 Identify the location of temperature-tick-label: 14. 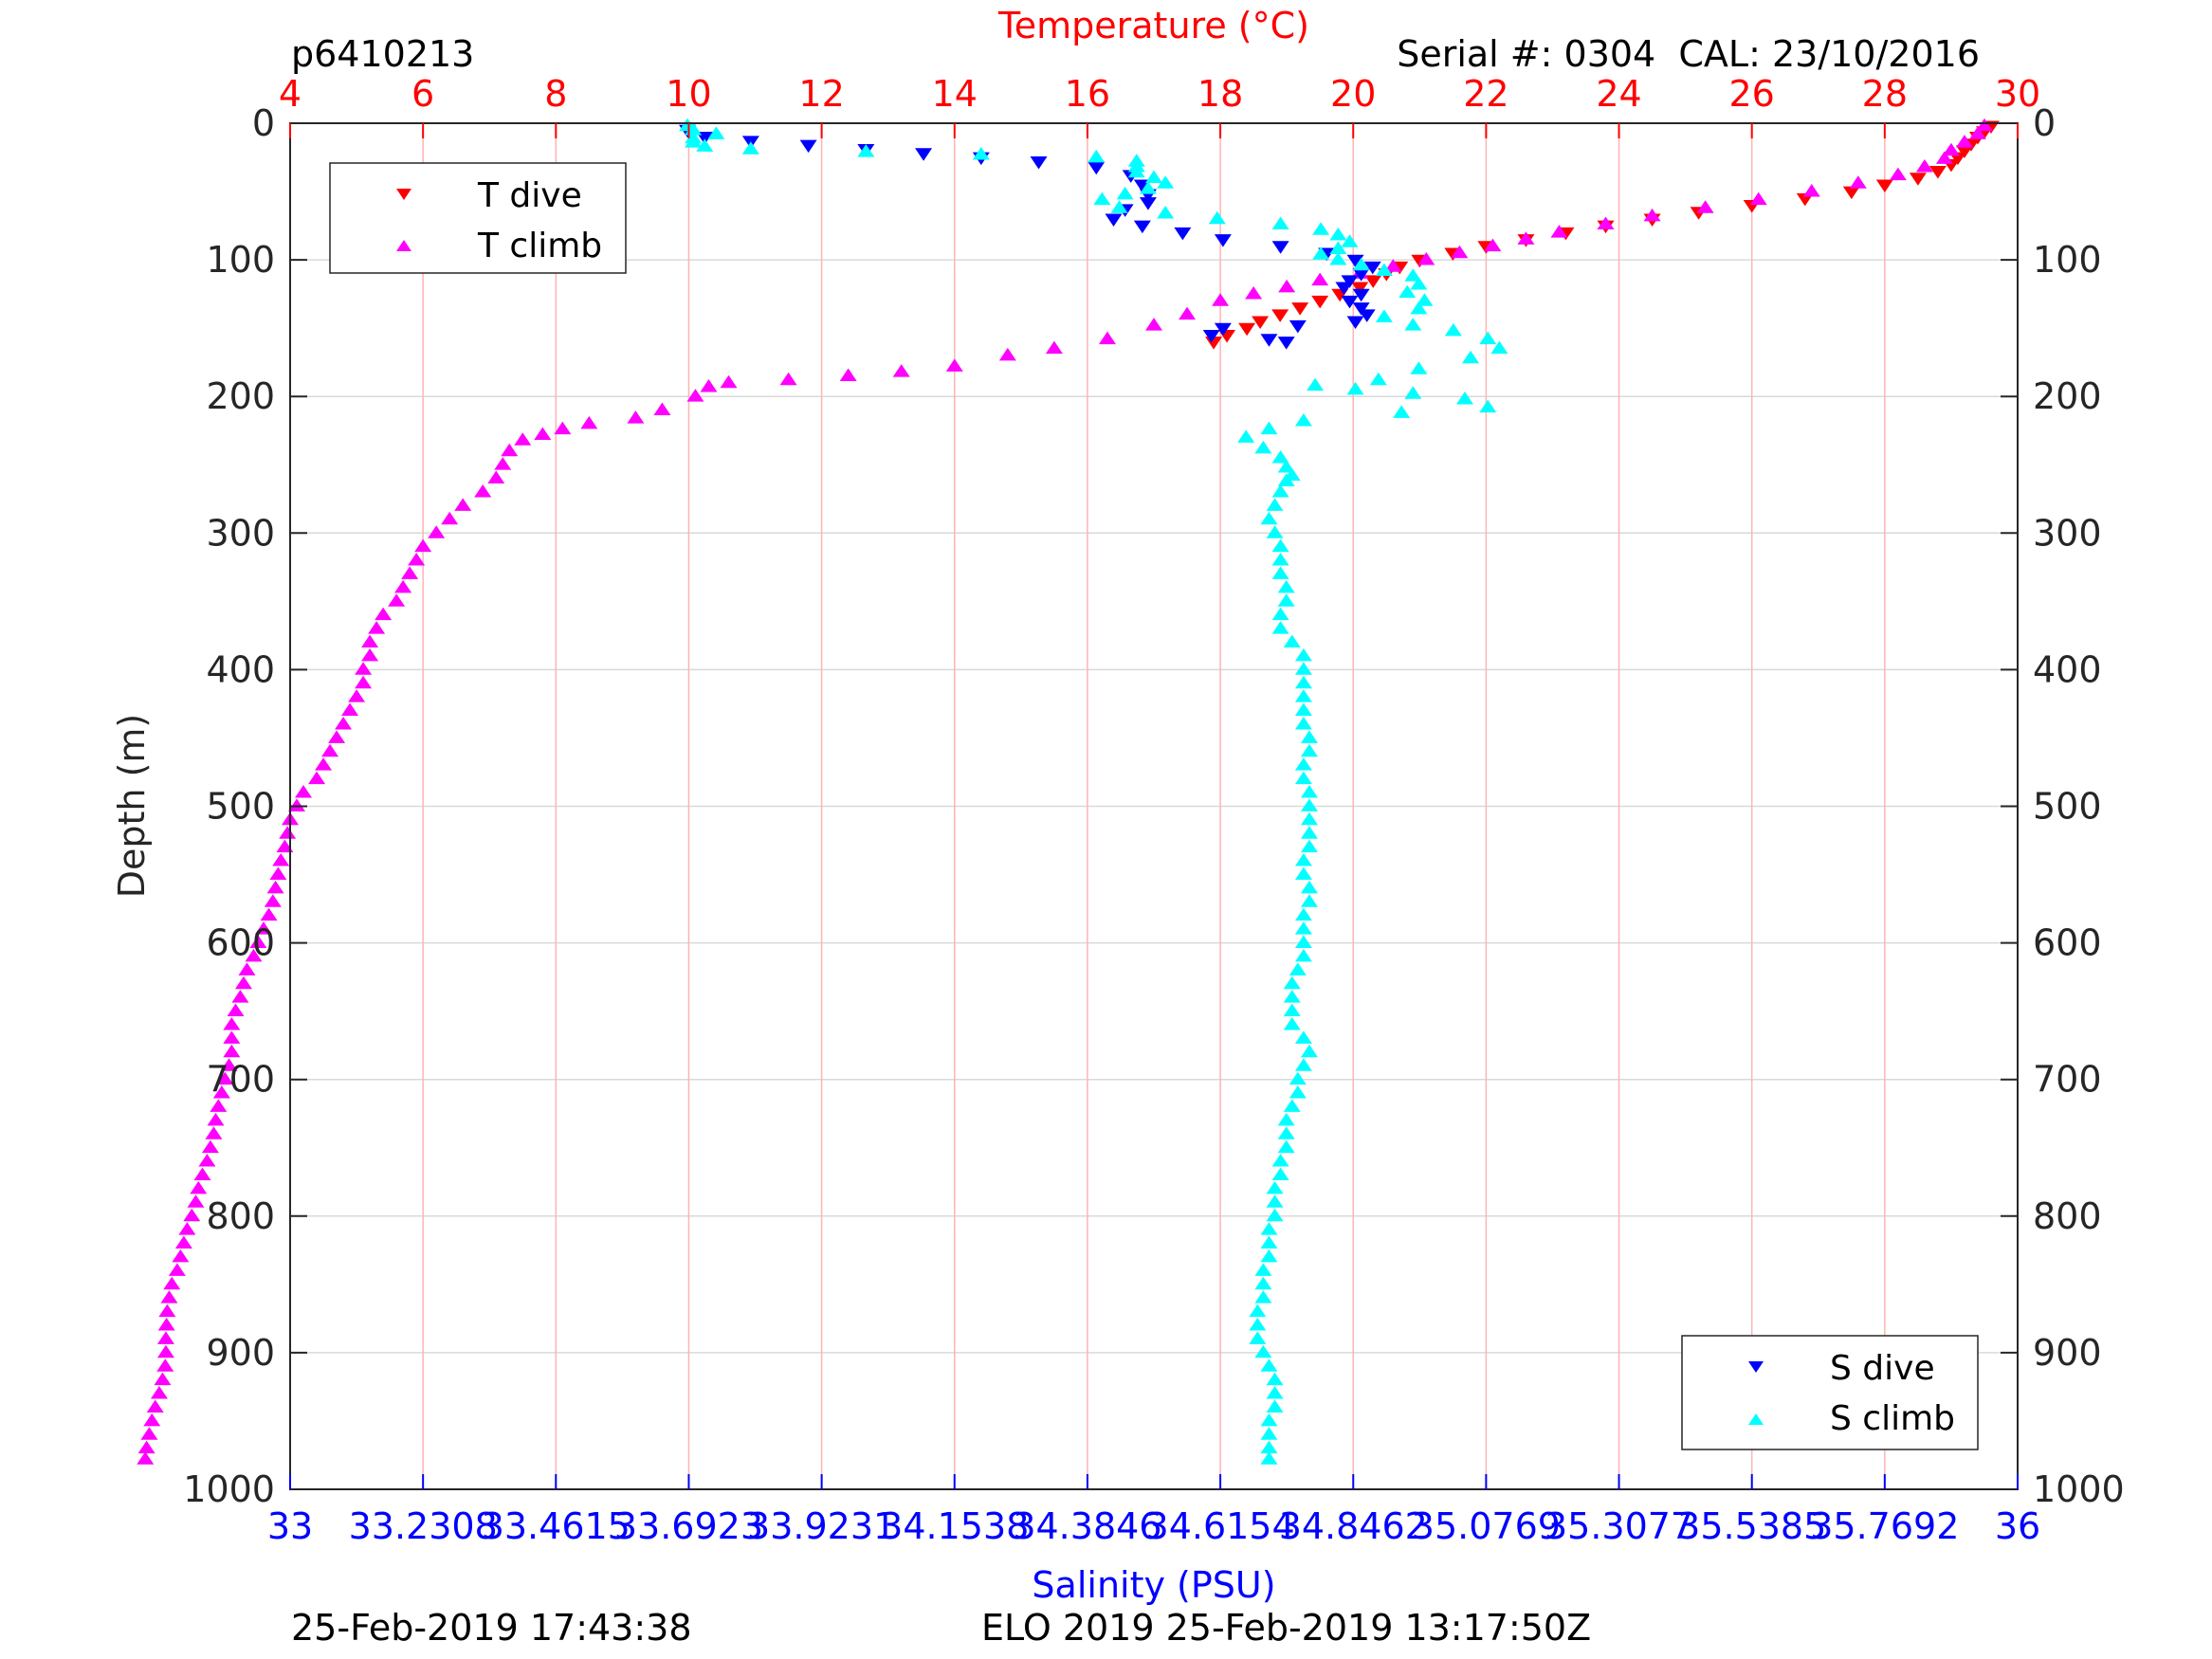
(955, 94).